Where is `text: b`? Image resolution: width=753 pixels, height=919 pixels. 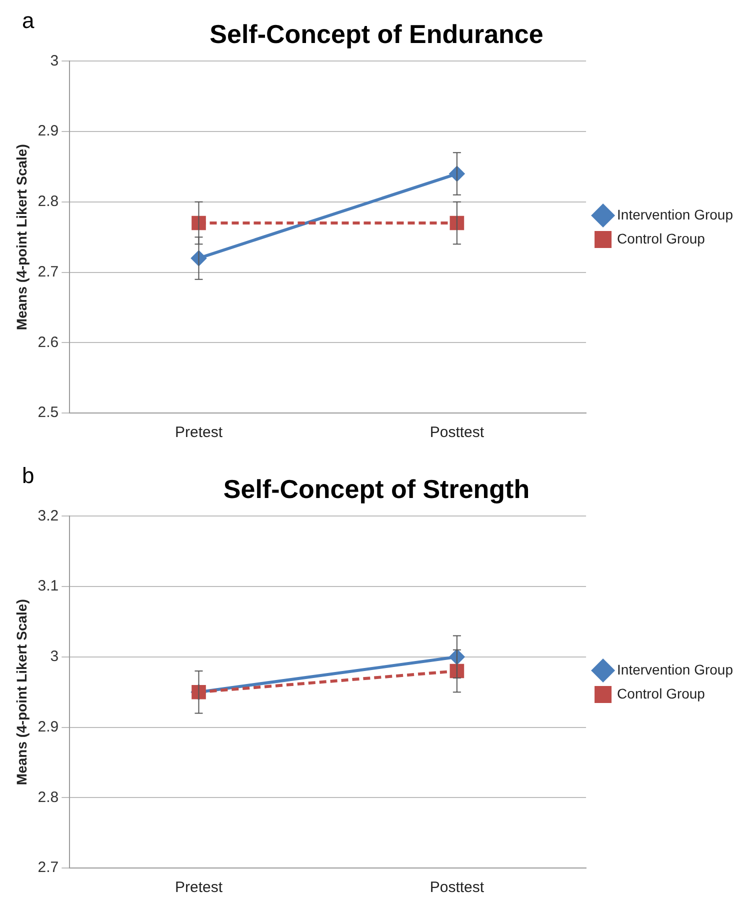
text: b is located at coordinates (28, 476).